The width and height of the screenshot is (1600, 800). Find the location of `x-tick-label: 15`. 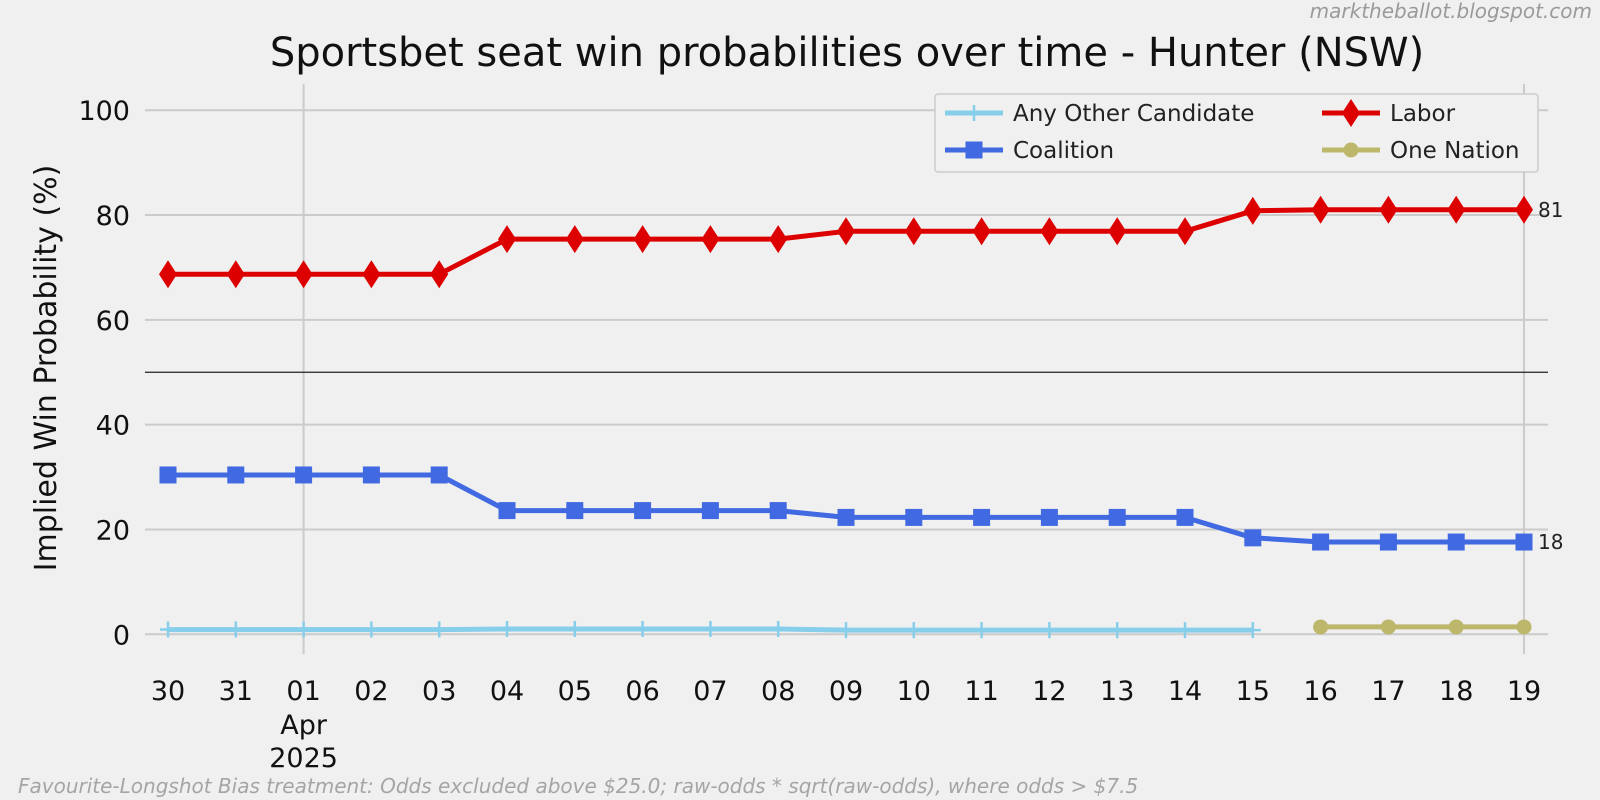

x-tick-label: 15 is located at coordinates (1253, 691).